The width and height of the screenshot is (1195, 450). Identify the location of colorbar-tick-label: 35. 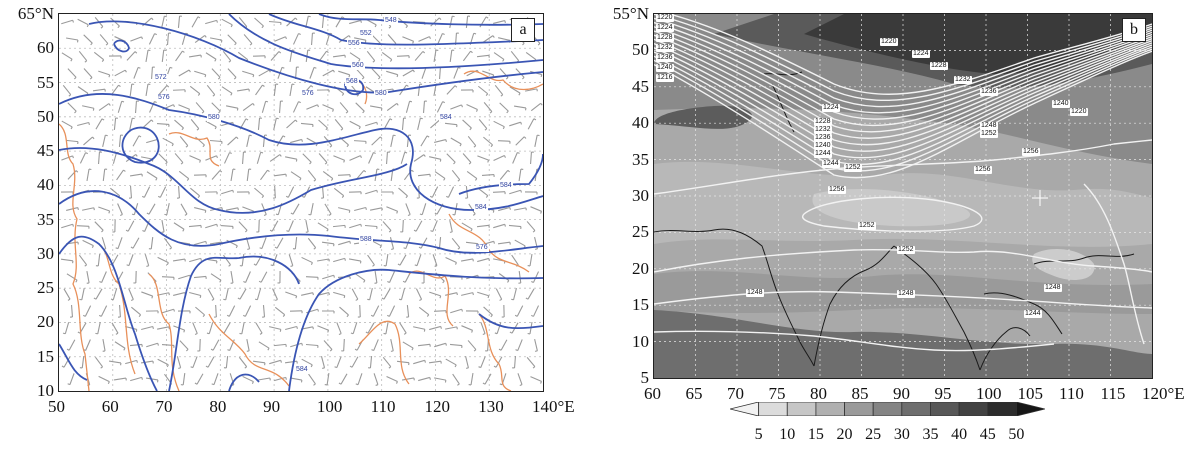
(930, 434).